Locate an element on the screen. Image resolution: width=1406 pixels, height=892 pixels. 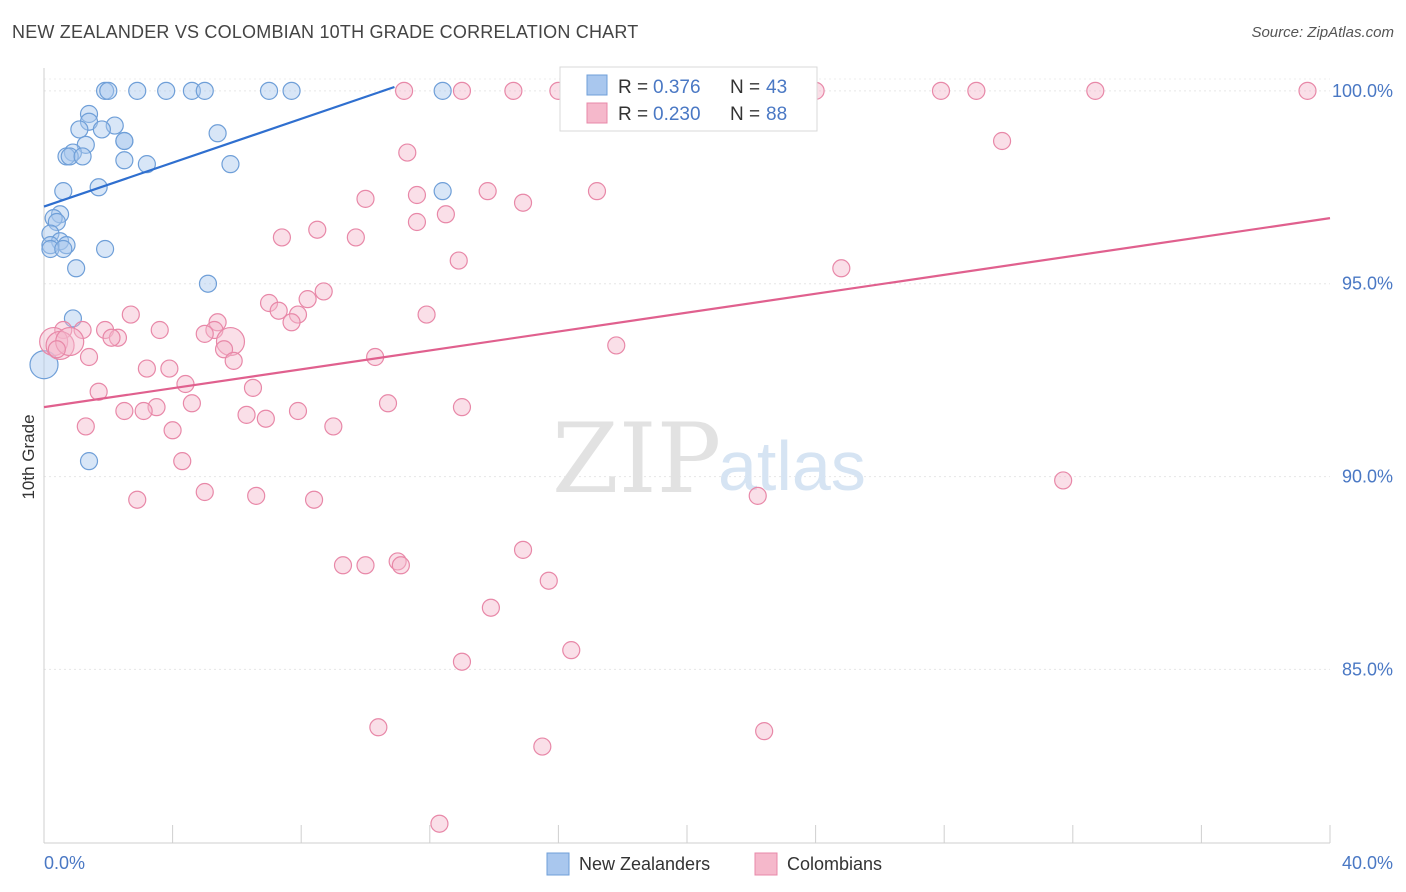
watermark: ZIP atlas is located at coordinates (709, 459).